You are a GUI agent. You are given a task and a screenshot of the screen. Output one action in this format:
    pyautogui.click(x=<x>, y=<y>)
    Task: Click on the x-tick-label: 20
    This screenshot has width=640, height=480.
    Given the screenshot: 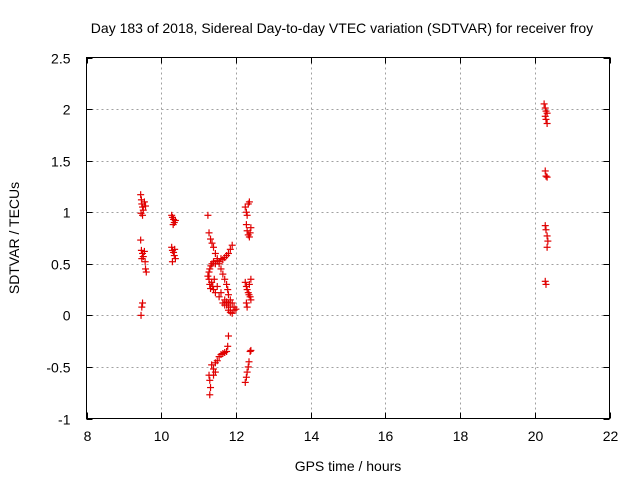 What is the action you would take?
    pyautogui.click(x=536, y=436)
    